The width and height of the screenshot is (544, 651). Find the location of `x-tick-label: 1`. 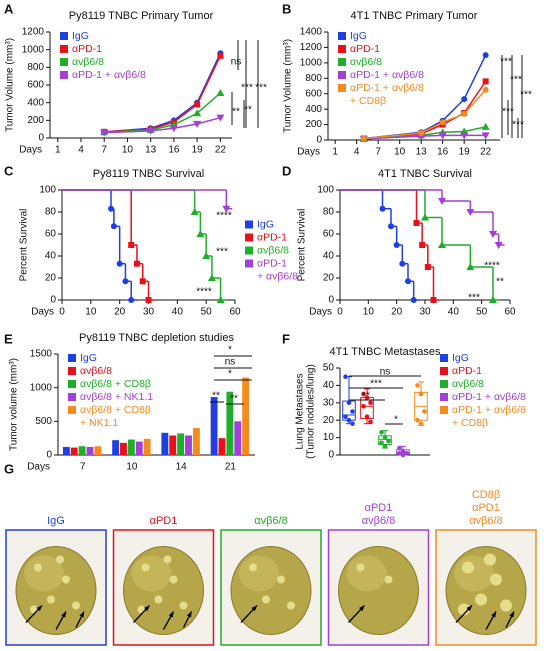

x-tick-label: 1 is located at coordinates (58, 150).